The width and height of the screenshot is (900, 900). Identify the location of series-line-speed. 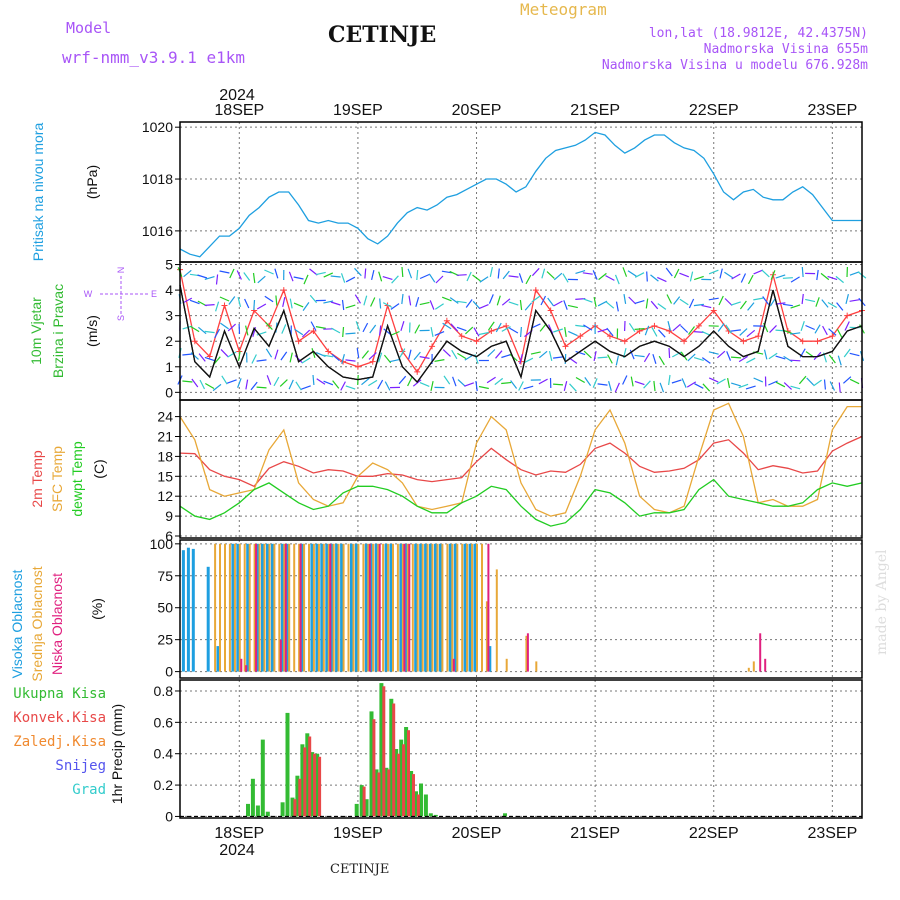
(521, 334).